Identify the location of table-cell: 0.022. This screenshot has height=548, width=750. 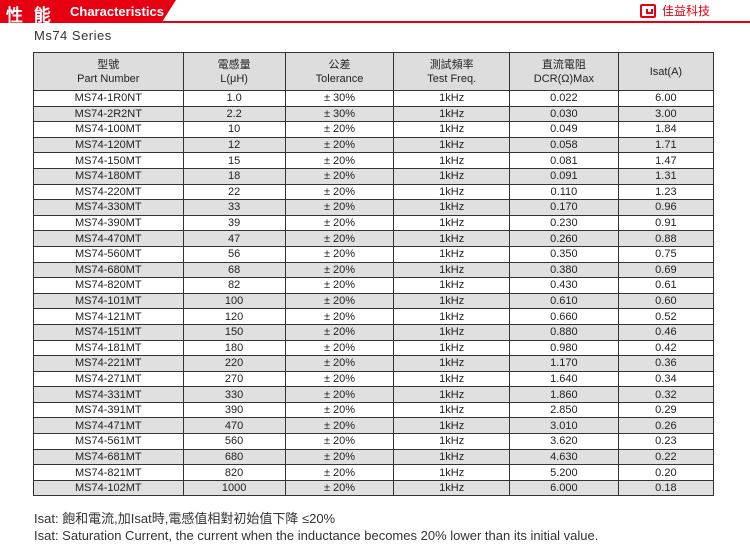
(563, 98).